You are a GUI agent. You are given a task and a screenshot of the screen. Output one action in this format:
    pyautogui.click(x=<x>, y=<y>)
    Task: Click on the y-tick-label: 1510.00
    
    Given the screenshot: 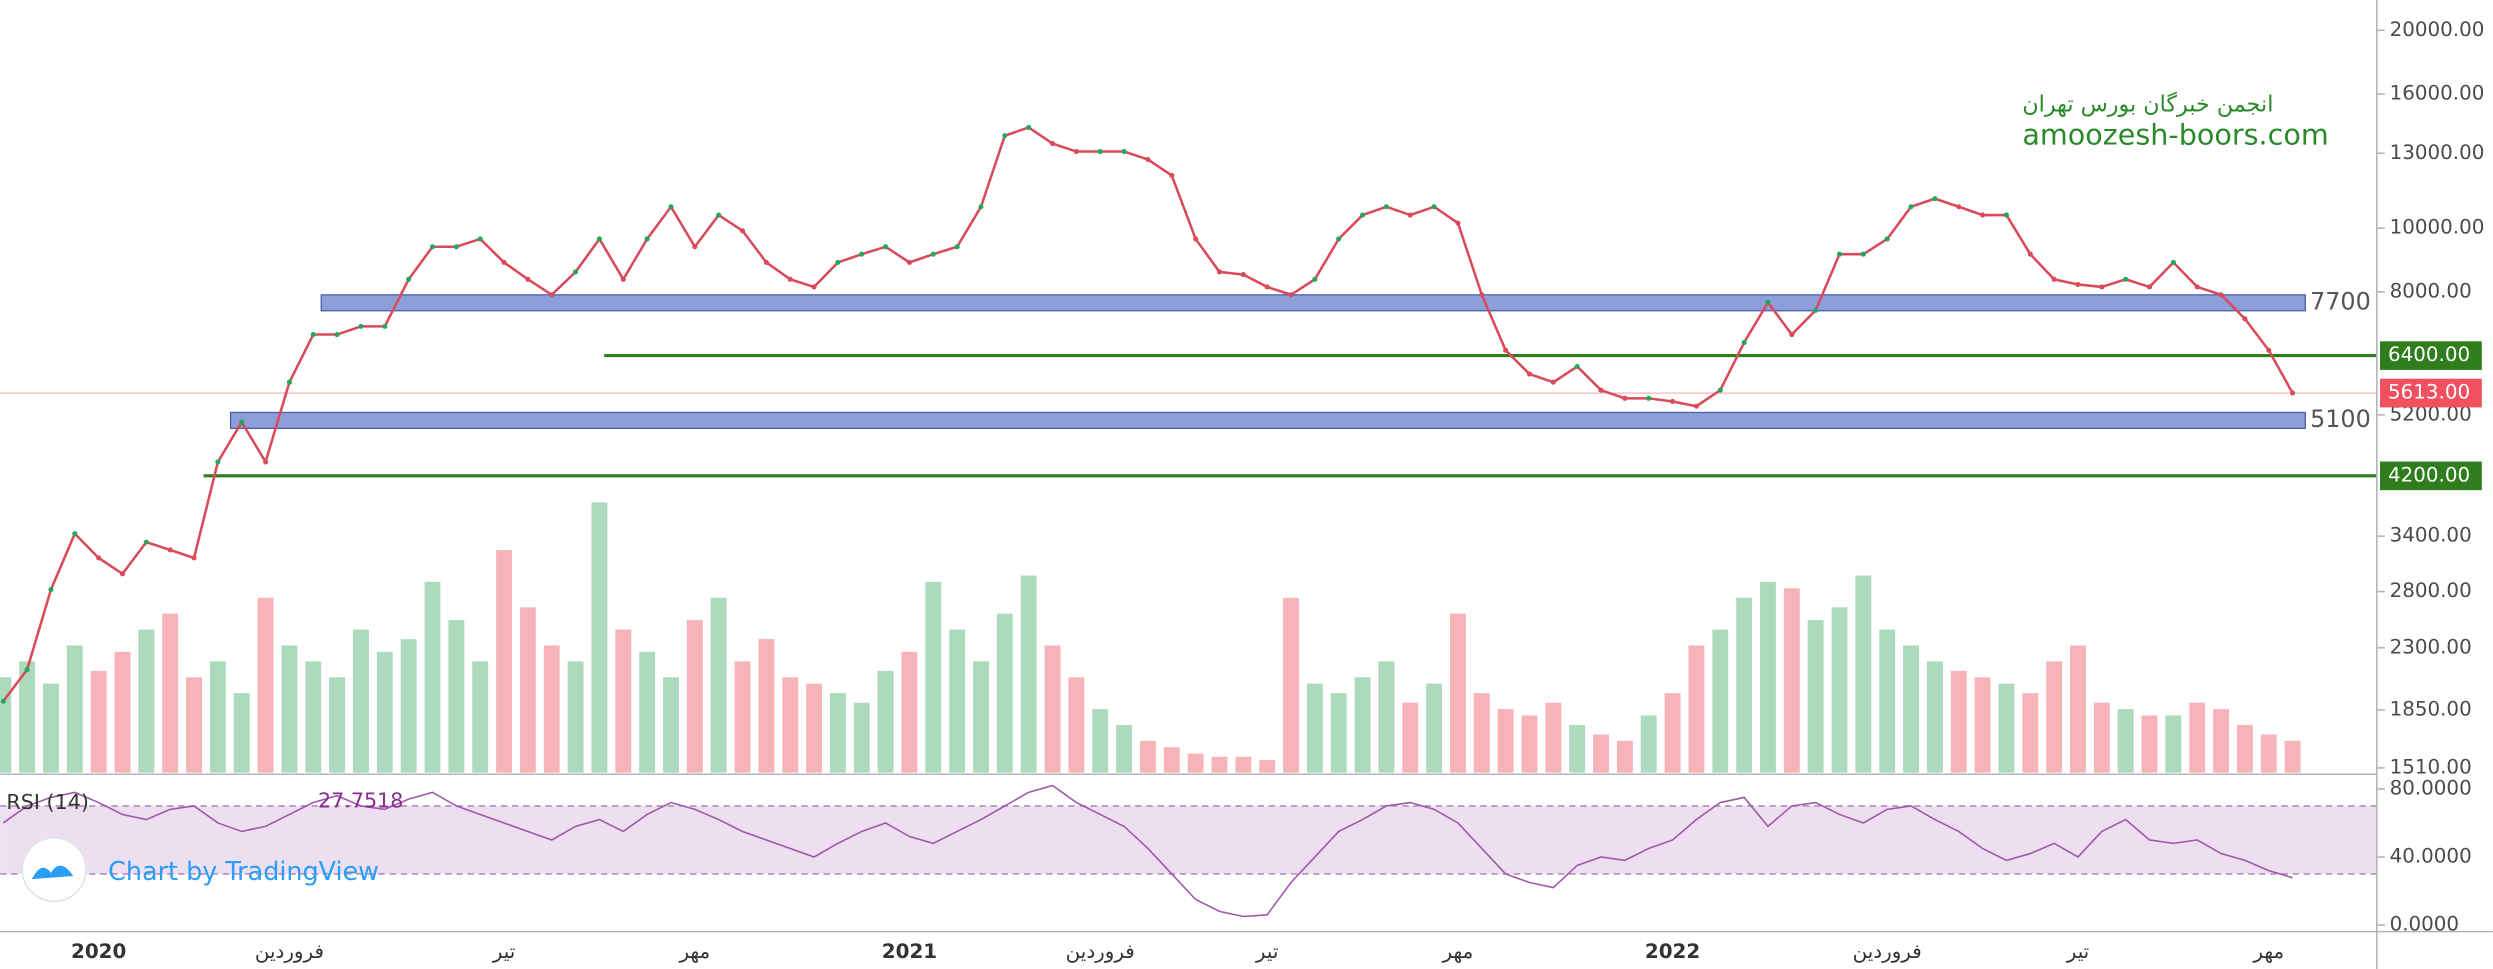 What is the action you would take?
    pyautogui.click(x=2431, y=766)
    